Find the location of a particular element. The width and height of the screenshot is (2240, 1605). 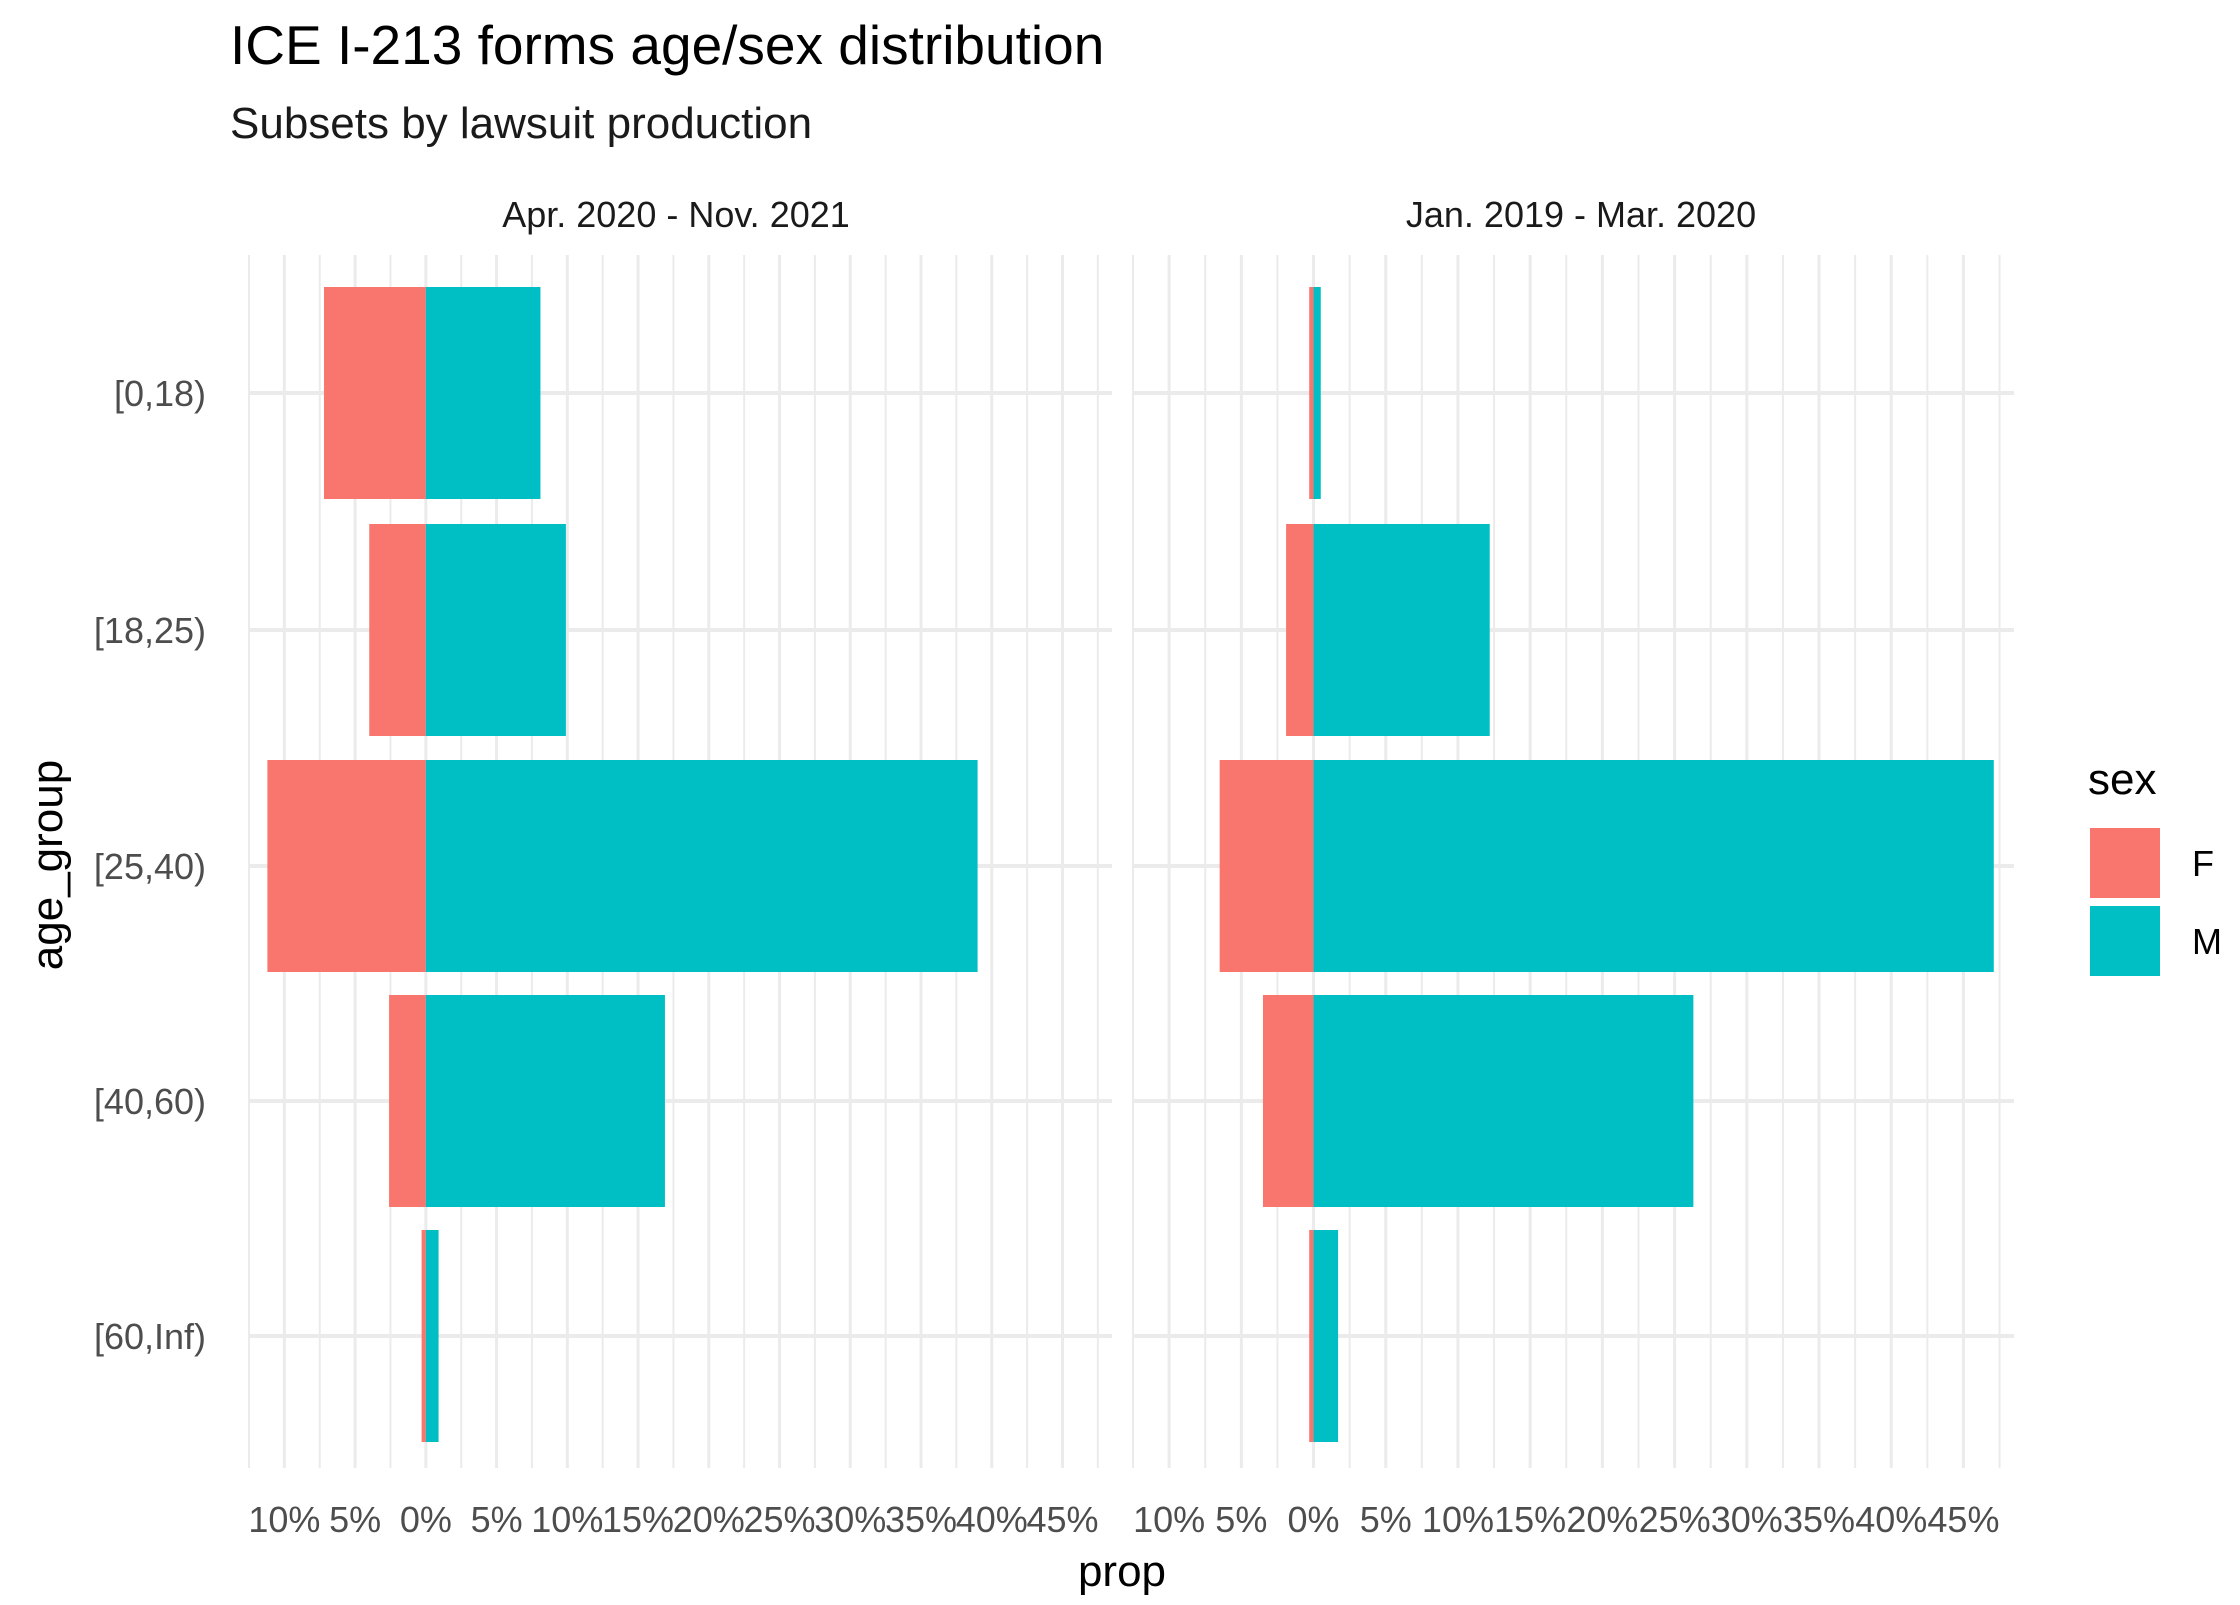

legend-key-f is located at coordinates (2125, 863).